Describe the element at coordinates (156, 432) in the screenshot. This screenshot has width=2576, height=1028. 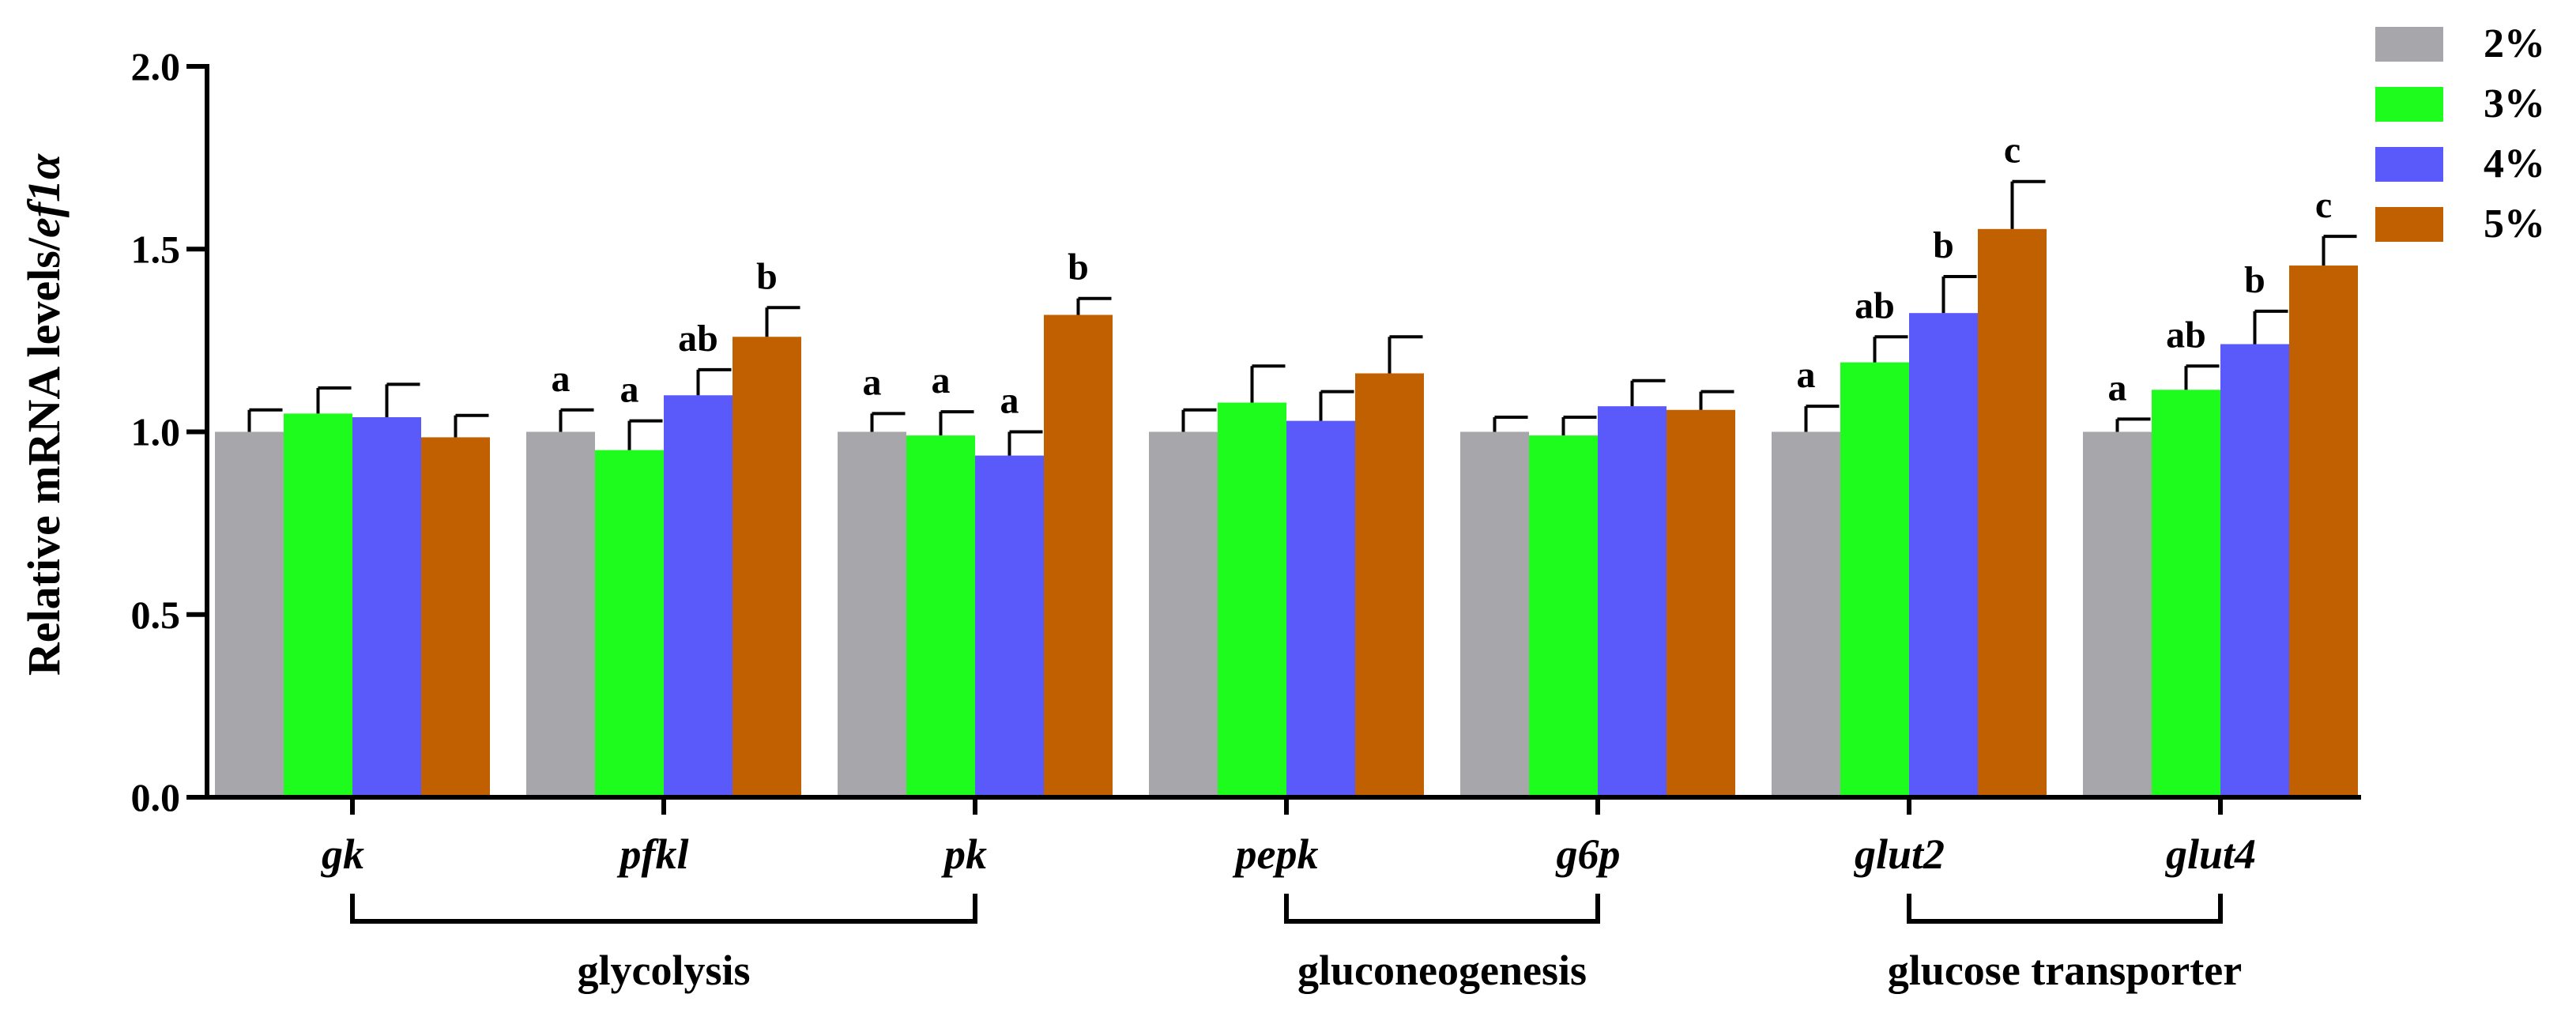
I see `y-tick-label: 1.0` at that location.